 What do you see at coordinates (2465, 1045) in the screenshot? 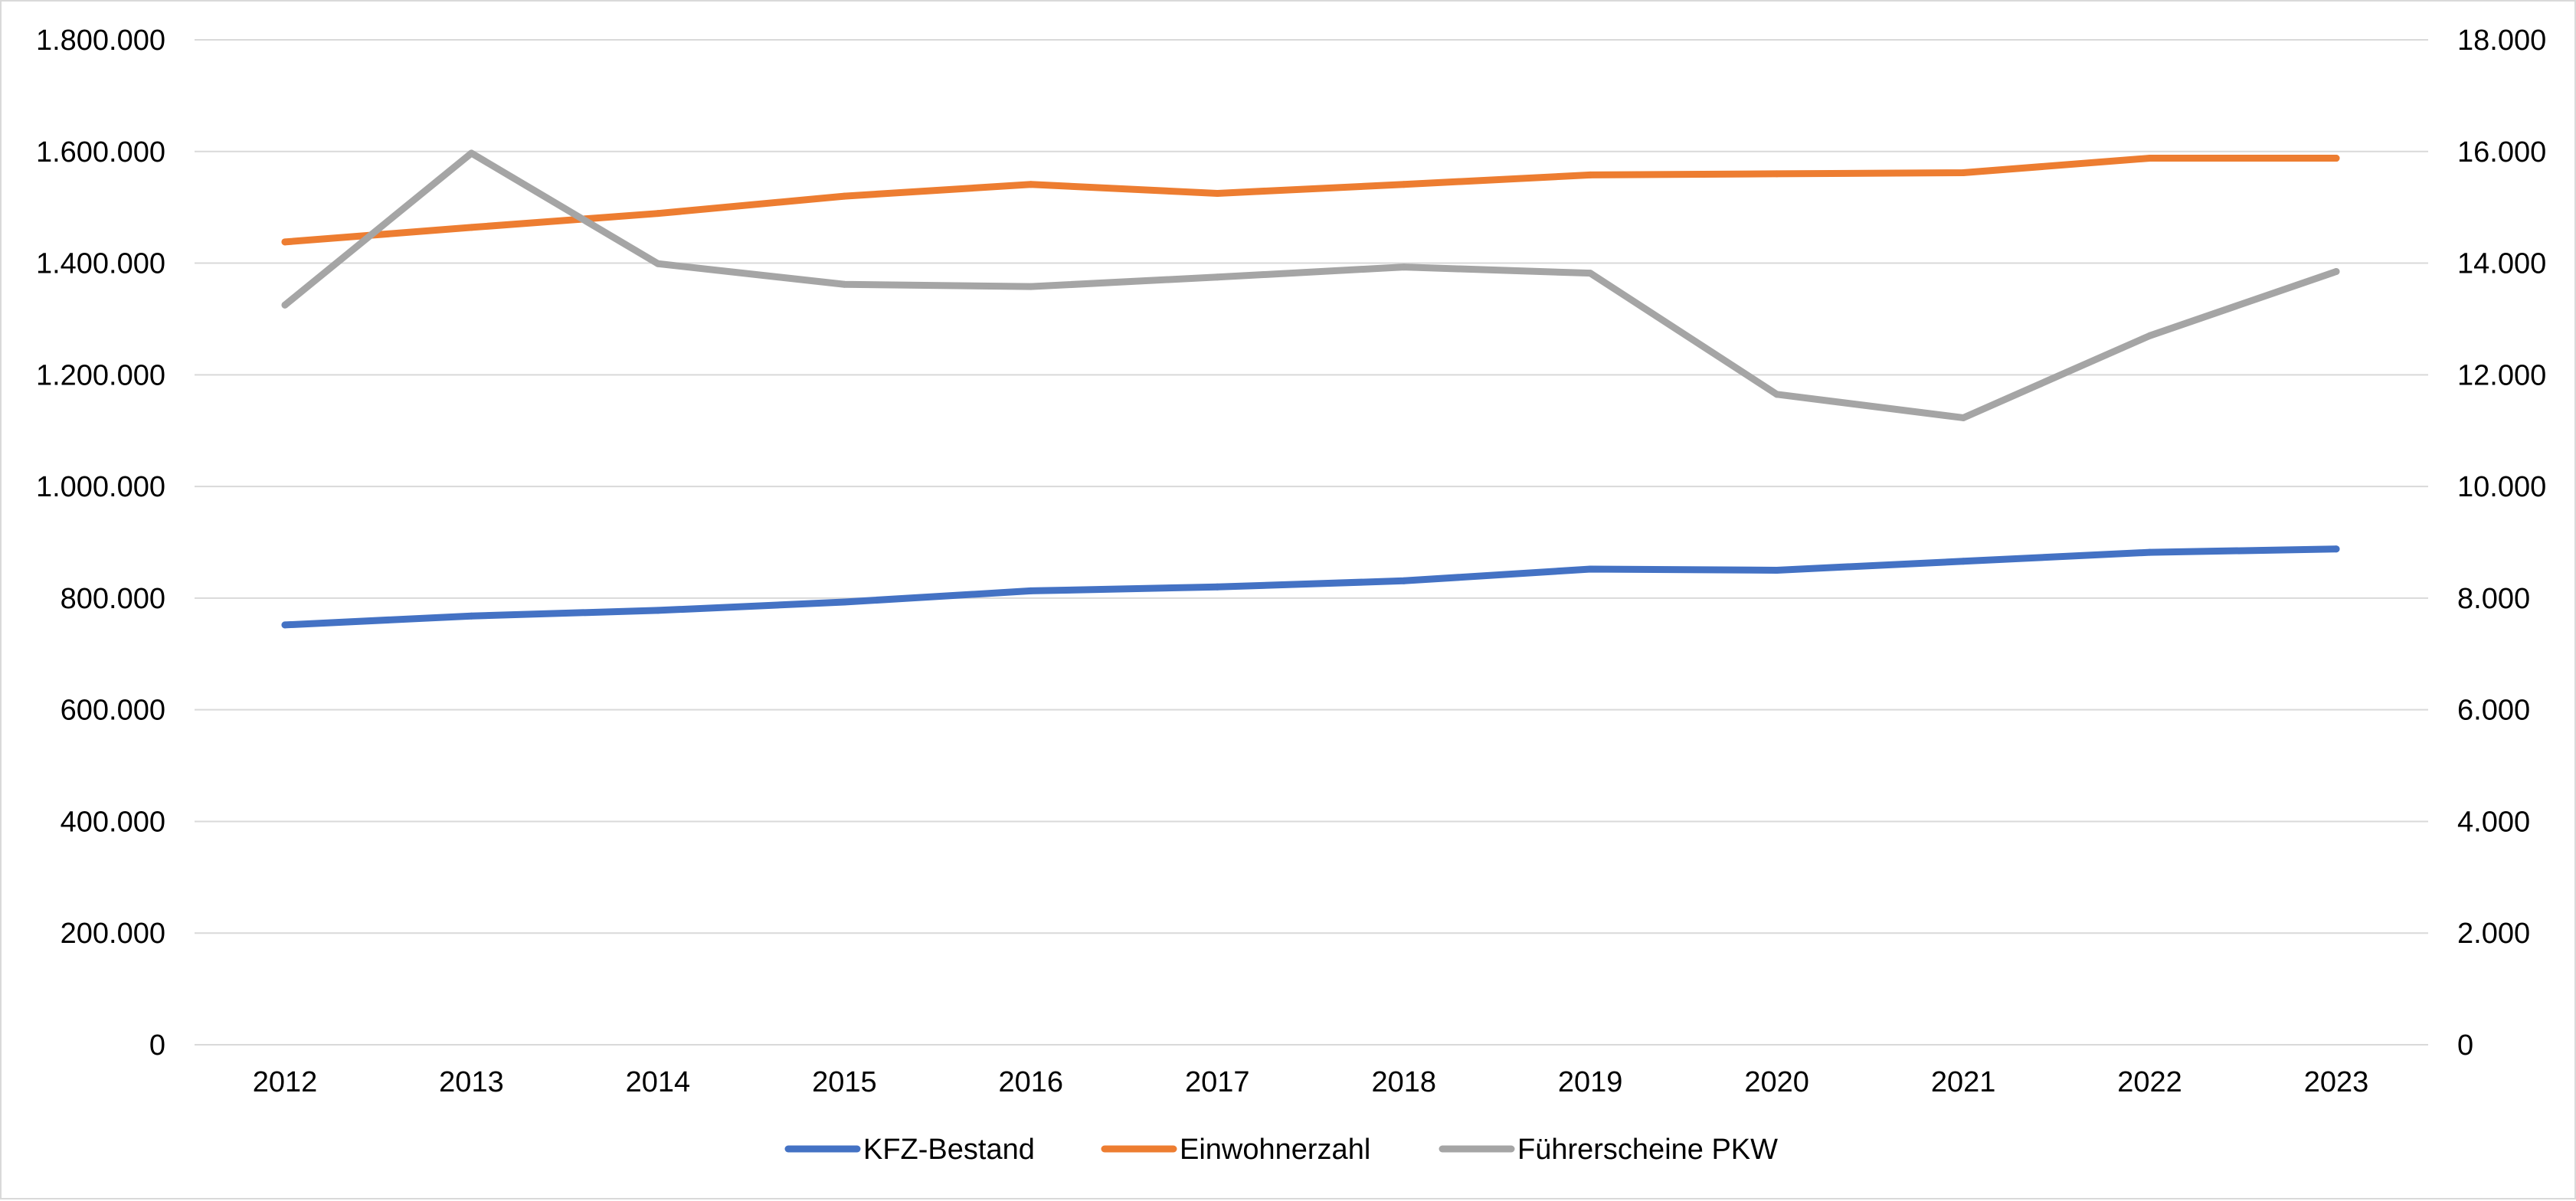
I see `y2-tick-label: 0` at bounding box center [2465, 1045].